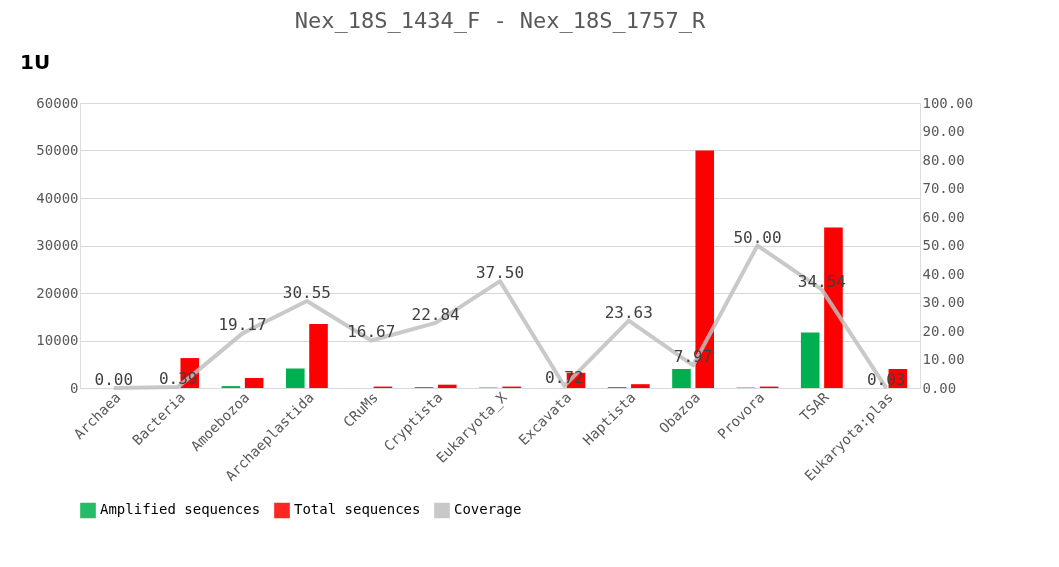  I want to click on legend-label: Amplified sequences, so click(180, 509).